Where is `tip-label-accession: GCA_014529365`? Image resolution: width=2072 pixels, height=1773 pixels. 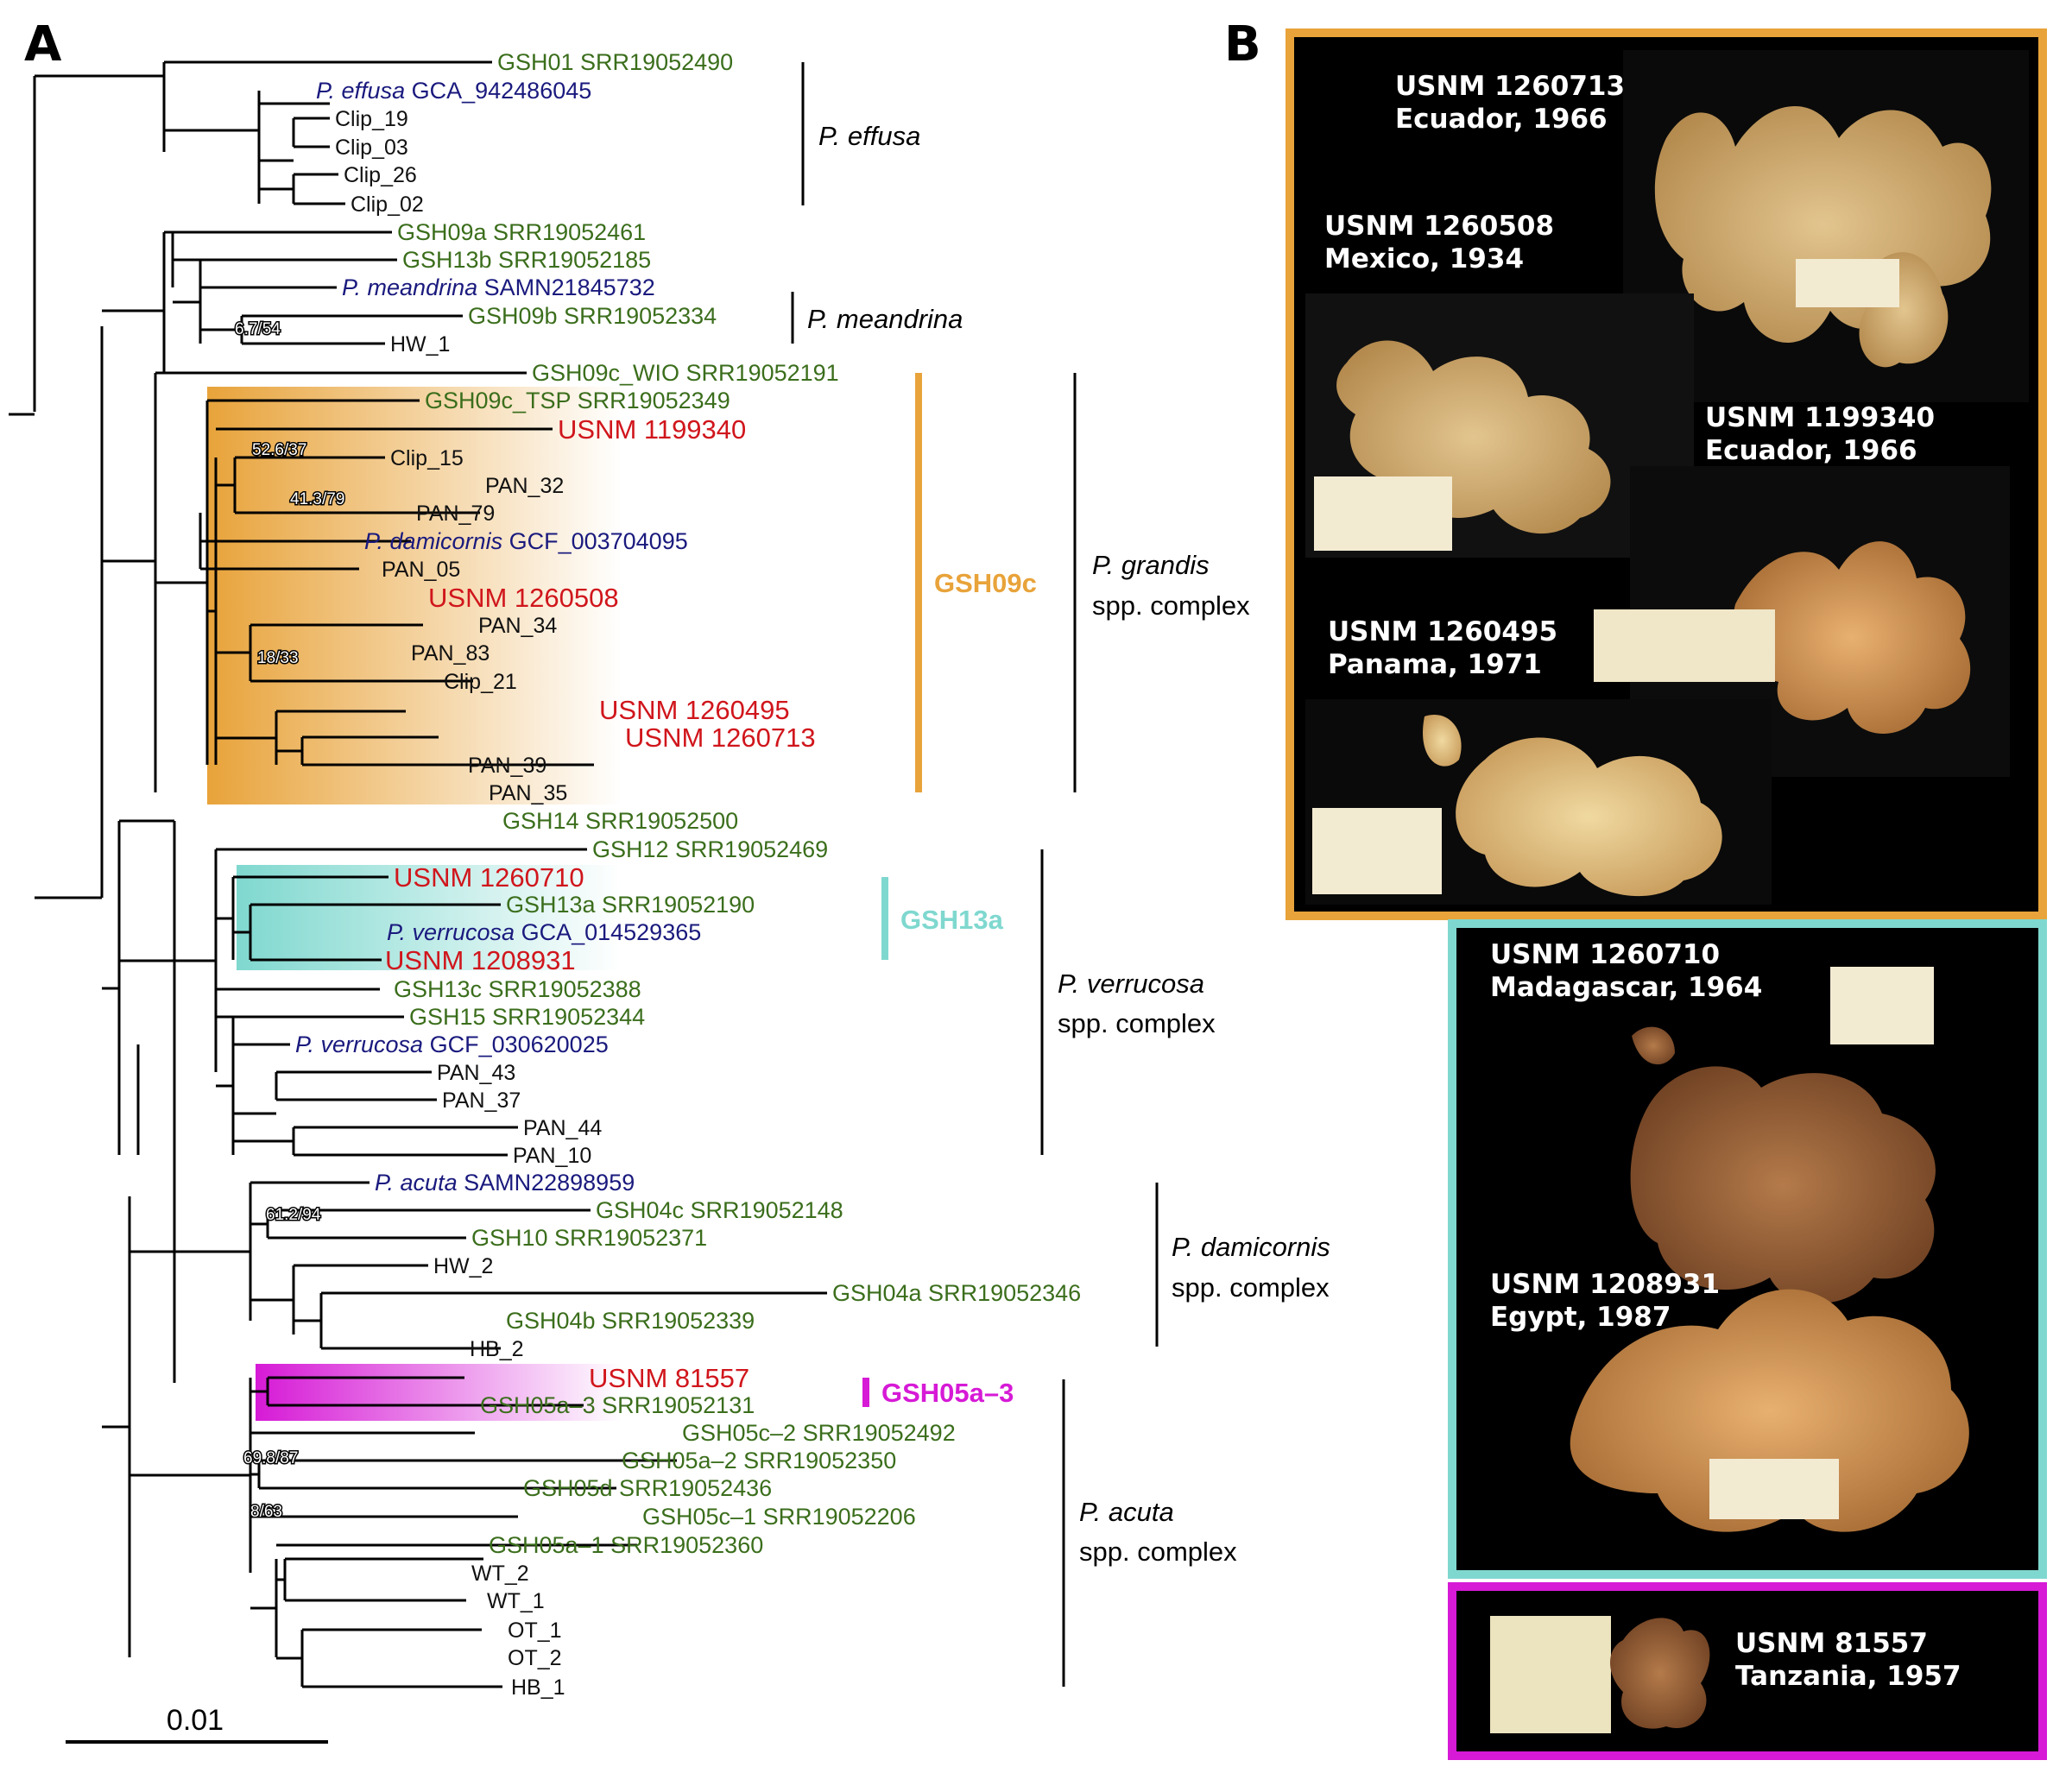 tip-label-accession: GCA_014529365 is located at coordinates (608, 932).